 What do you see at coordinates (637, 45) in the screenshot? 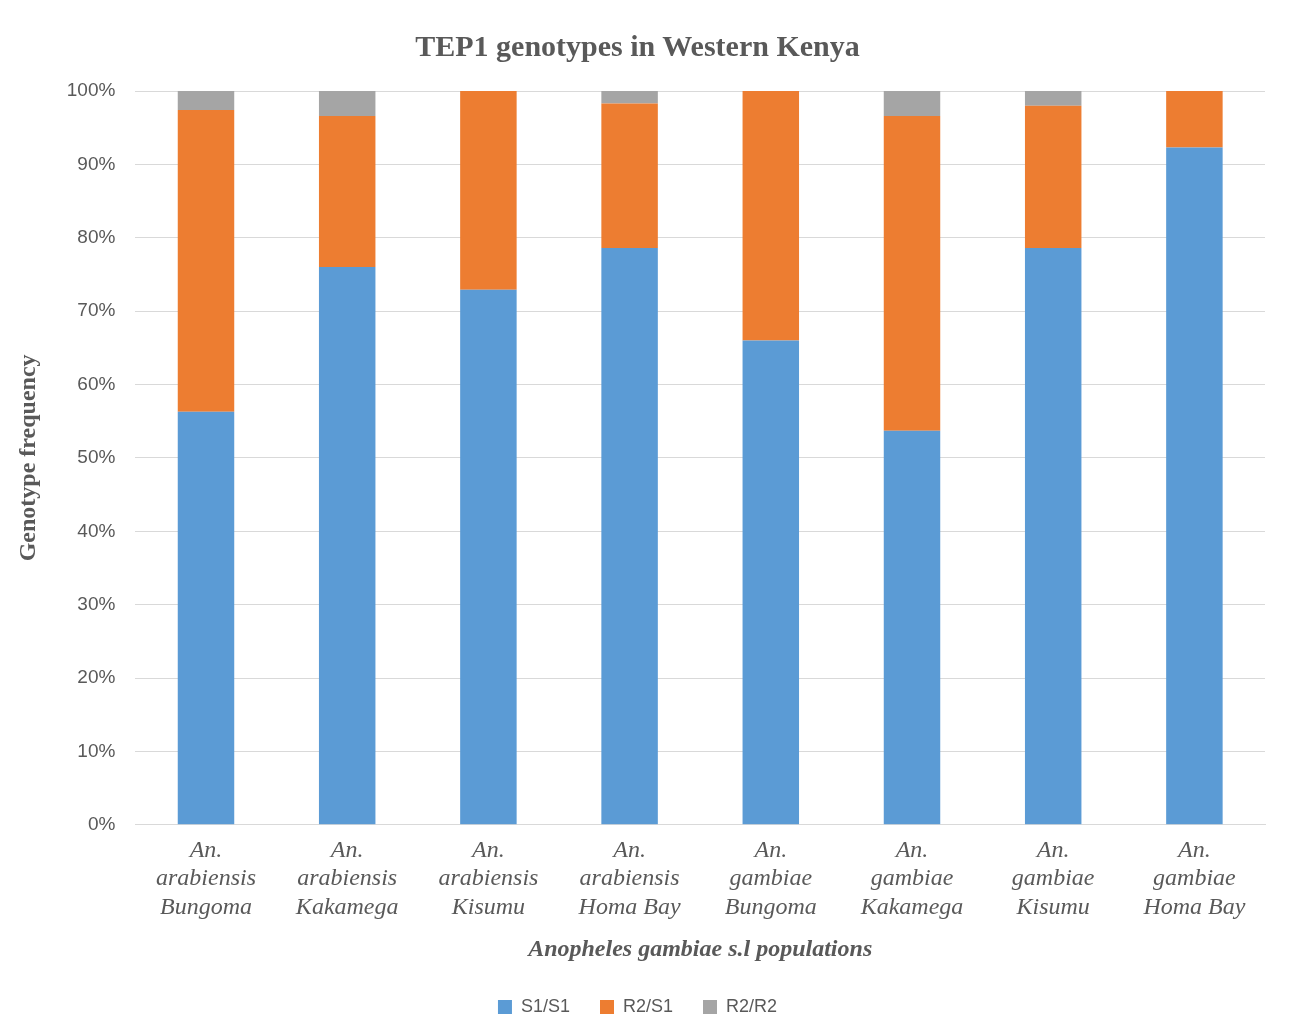
I see `chart-title: TEP1 genotypes in Western Kenya` at bounding box center [637, 45].